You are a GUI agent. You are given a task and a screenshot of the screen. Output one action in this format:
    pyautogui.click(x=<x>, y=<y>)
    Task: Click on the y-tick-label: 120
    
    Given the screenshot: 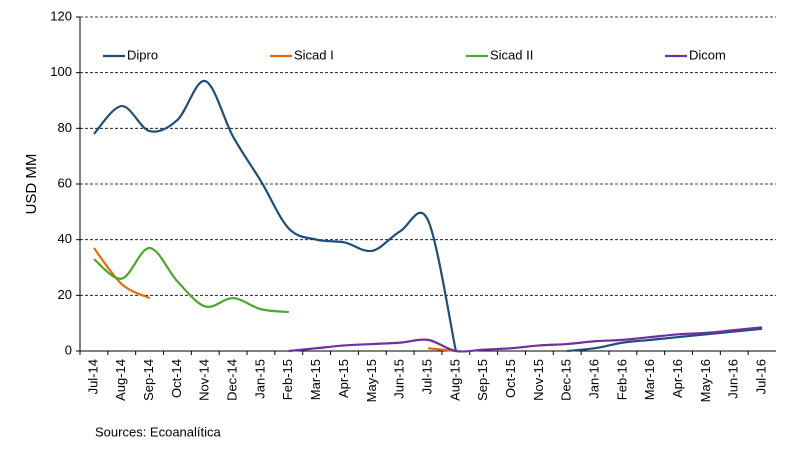 What is the action you would take?
    pyautogui.click(x=61, y=15)
    